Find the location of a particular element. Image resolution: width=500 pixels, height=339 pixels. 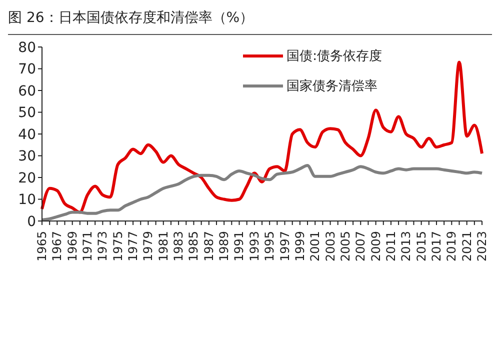

x-tick-label: 1999 is located at coordinates (299, 246).